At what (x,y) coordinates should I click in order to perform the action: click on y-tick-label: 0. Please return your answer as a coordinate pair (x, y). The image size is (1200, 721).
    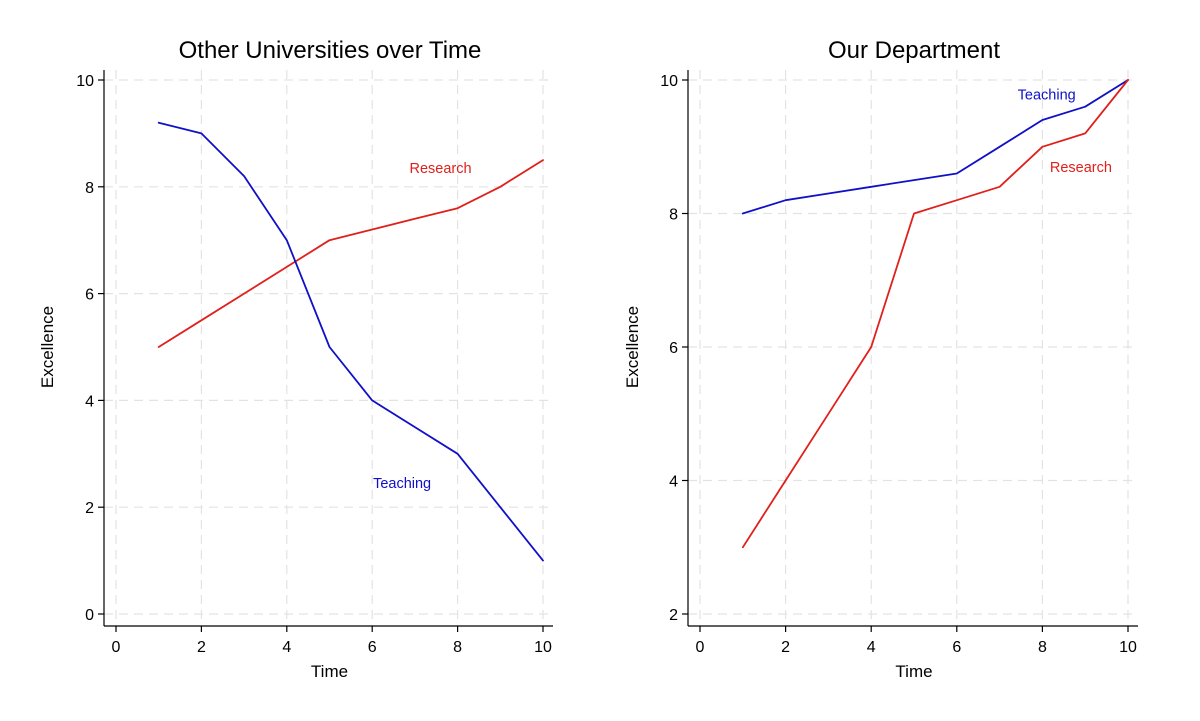
    Looking at the image, I should click on (89, 615).